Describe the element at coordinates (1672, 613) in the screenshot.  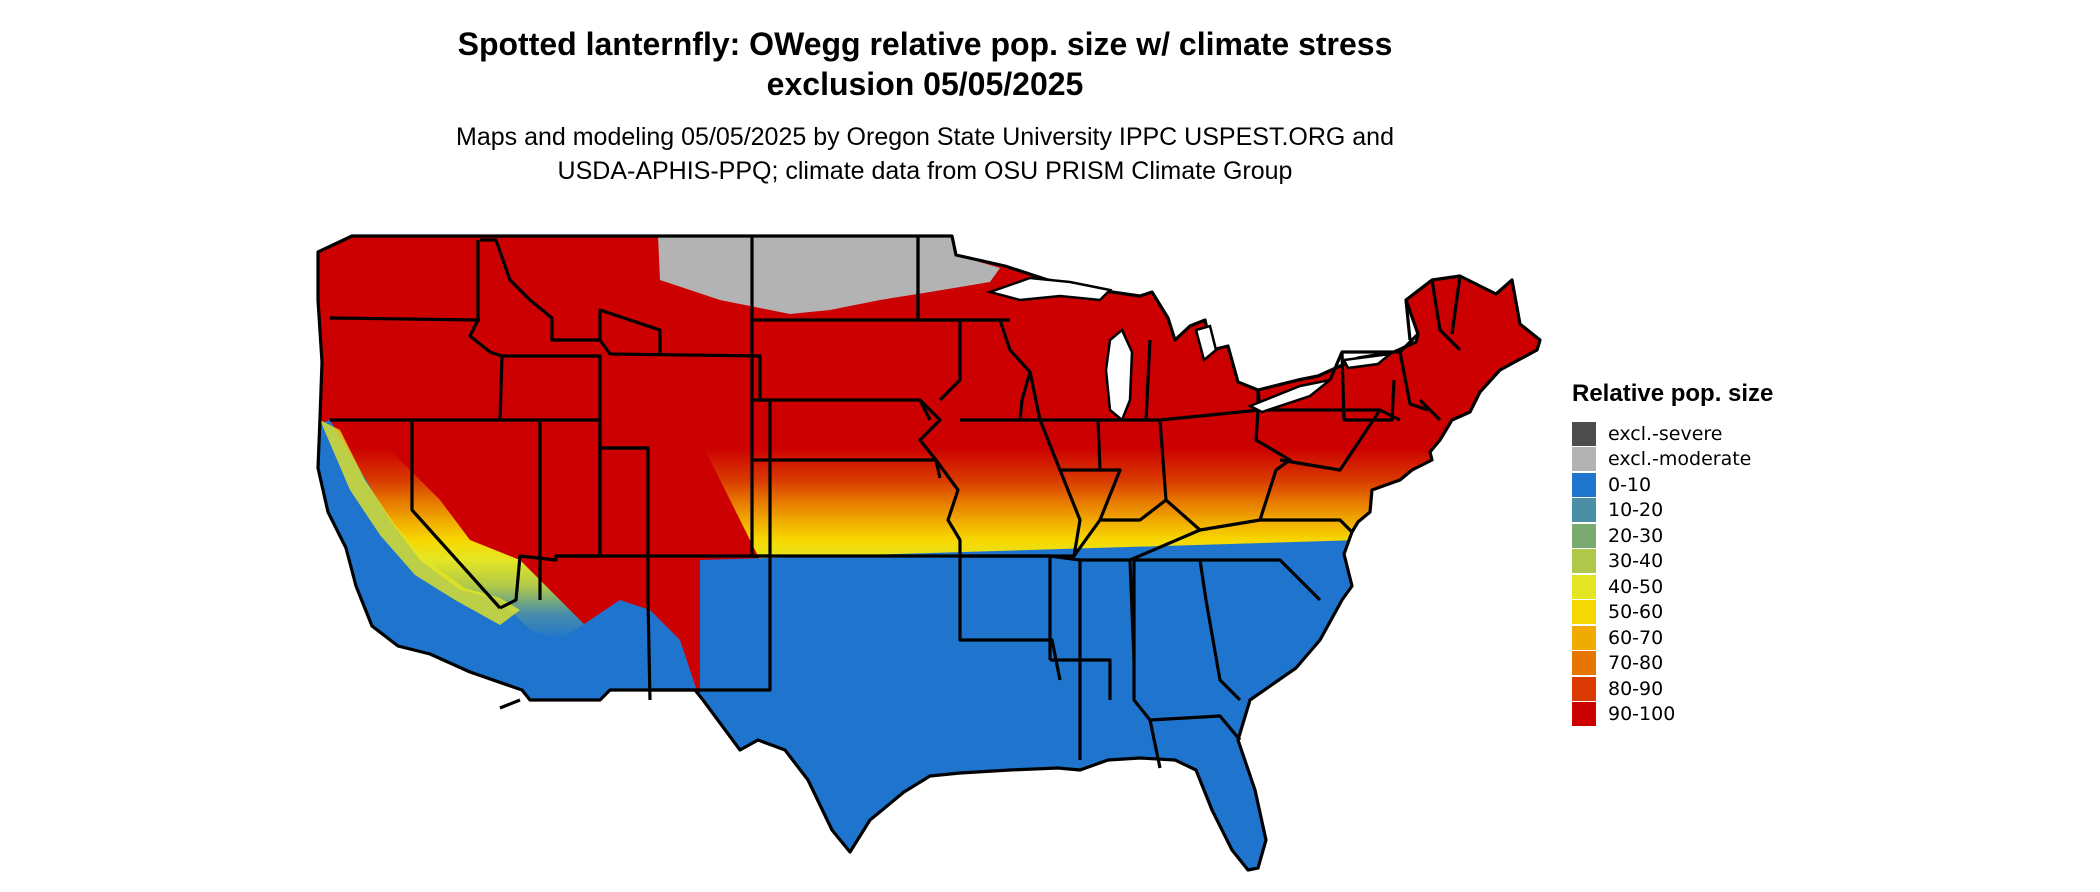
I see `legend-item: 50-60` at that location.